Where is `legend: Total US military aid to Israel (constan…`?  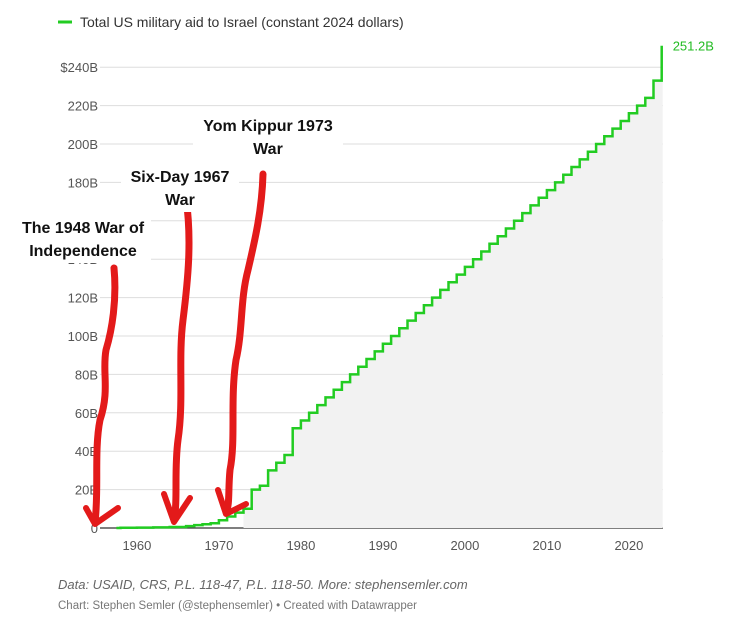
legend: Total US military aid to Israel (constan… is located at coordinates (231, 22).